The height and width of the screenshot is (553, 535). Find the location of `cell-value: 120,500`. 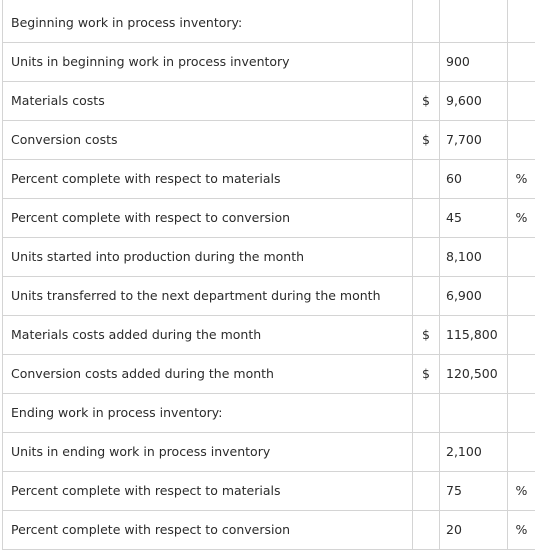

cell-value: 120,500 is located at coordinates (474, 374).